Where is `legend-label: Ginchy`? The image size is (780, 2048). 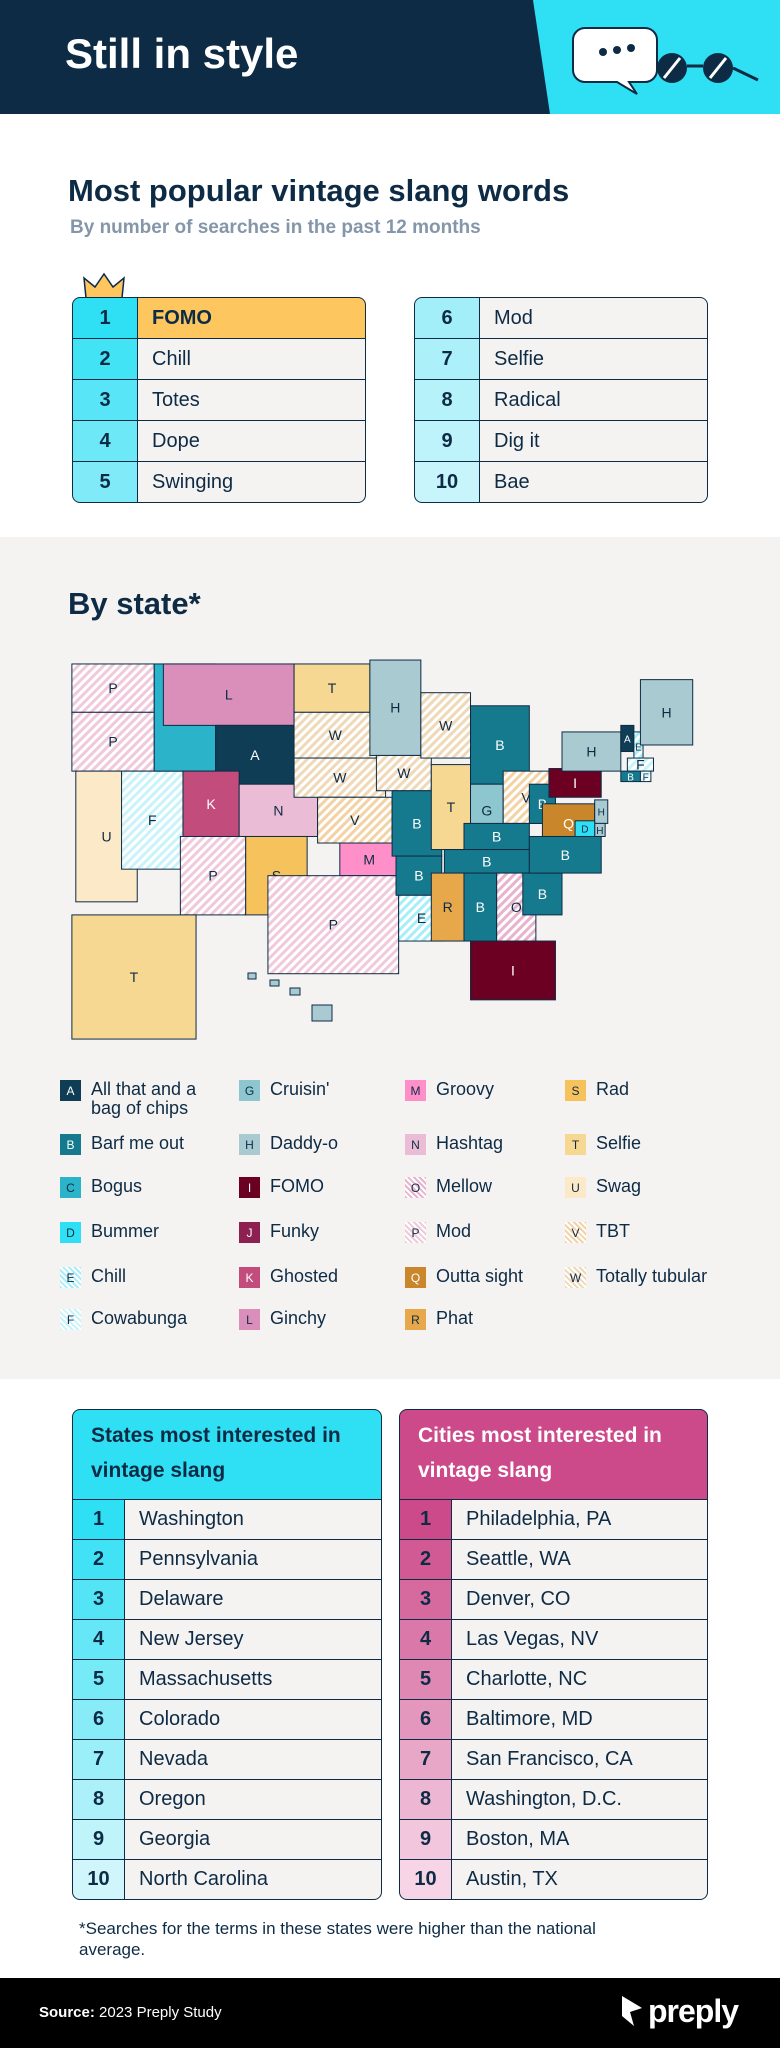
legend-label: Ginchy is located at coordinates (298, 1318).